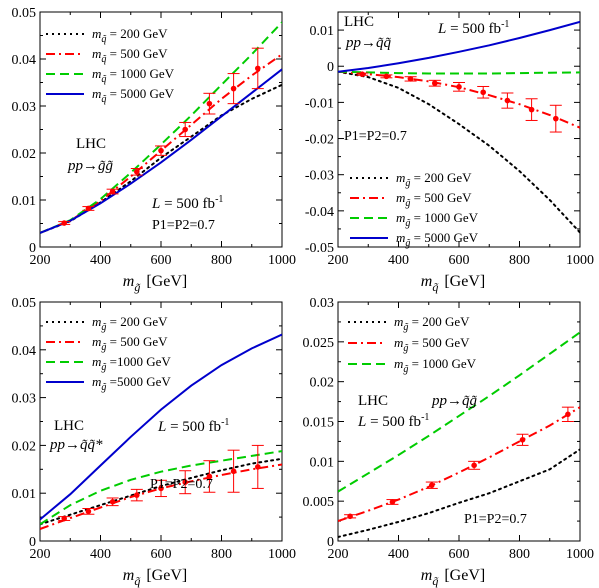 The height and width of the screenshot is (588, 599). What do you see at coordinates (133, 75) in the screenshot?
I see `legend-label-2: mq̃ = 1000 GeV` at bounding box center [133, 75].